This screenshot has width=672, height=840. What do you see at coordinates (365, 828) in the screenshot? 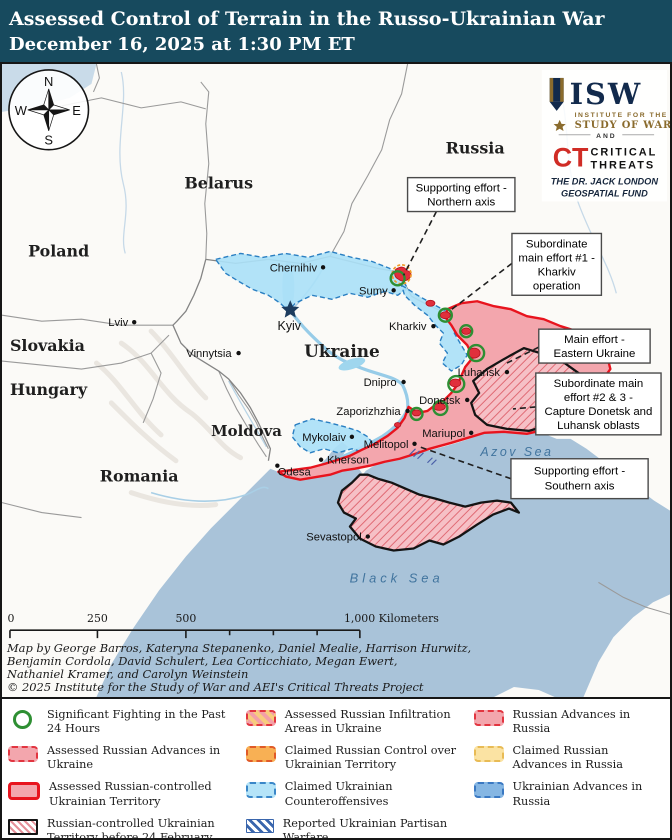
I see `legend-label: Reported Ukrainian Partisan Warfare` at bounding box center [365, 828].